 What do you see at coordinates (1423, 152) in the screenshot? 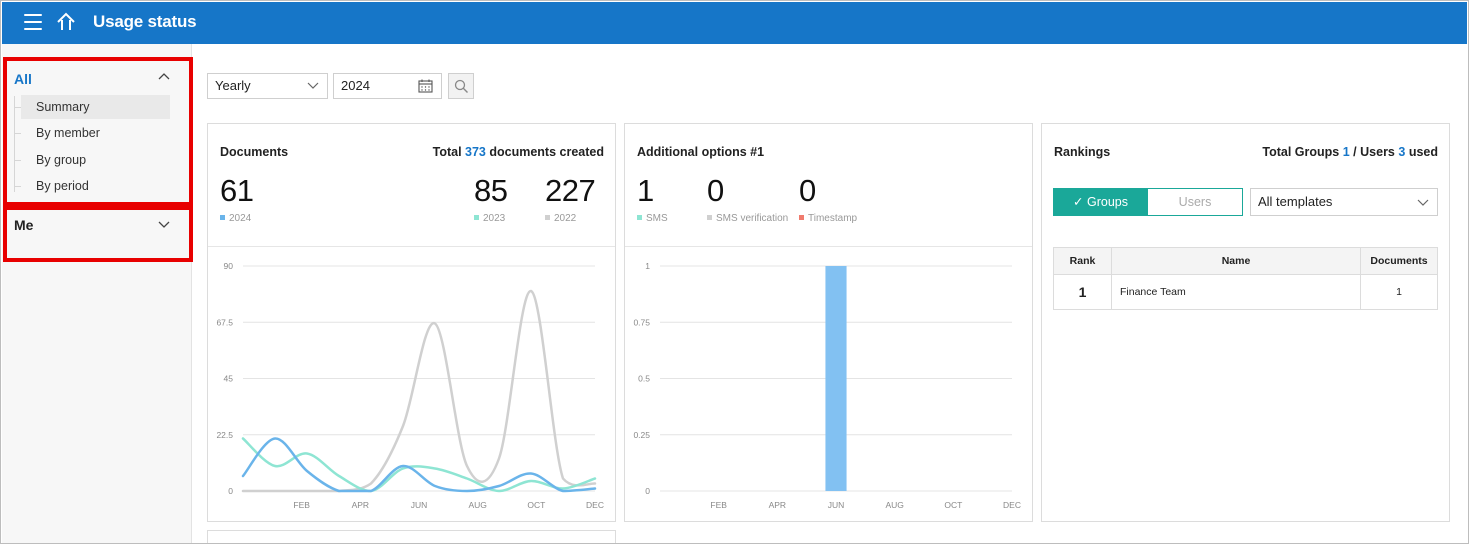
I see `used-label: used` at bounding box center [1423, 152].